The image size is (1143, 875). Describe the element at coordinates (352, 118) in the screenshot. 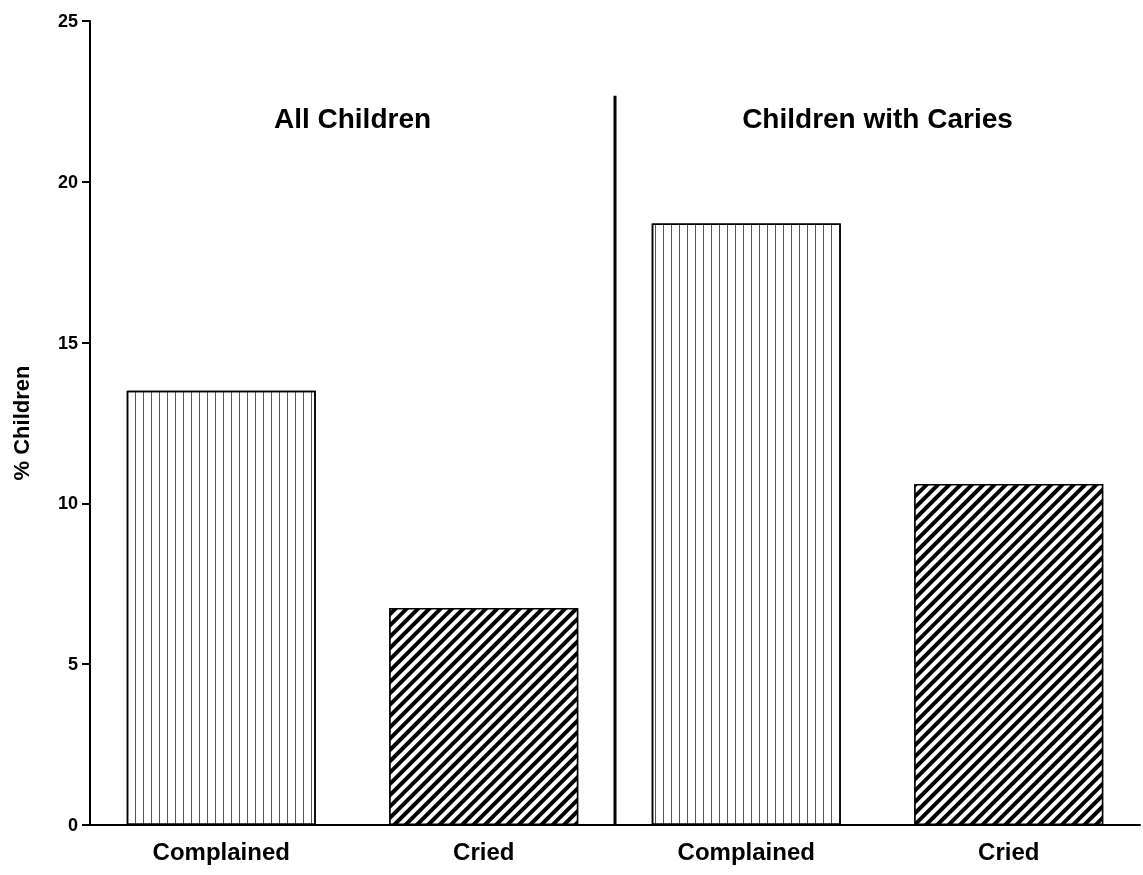

I see `annotation: All Children` at that location.